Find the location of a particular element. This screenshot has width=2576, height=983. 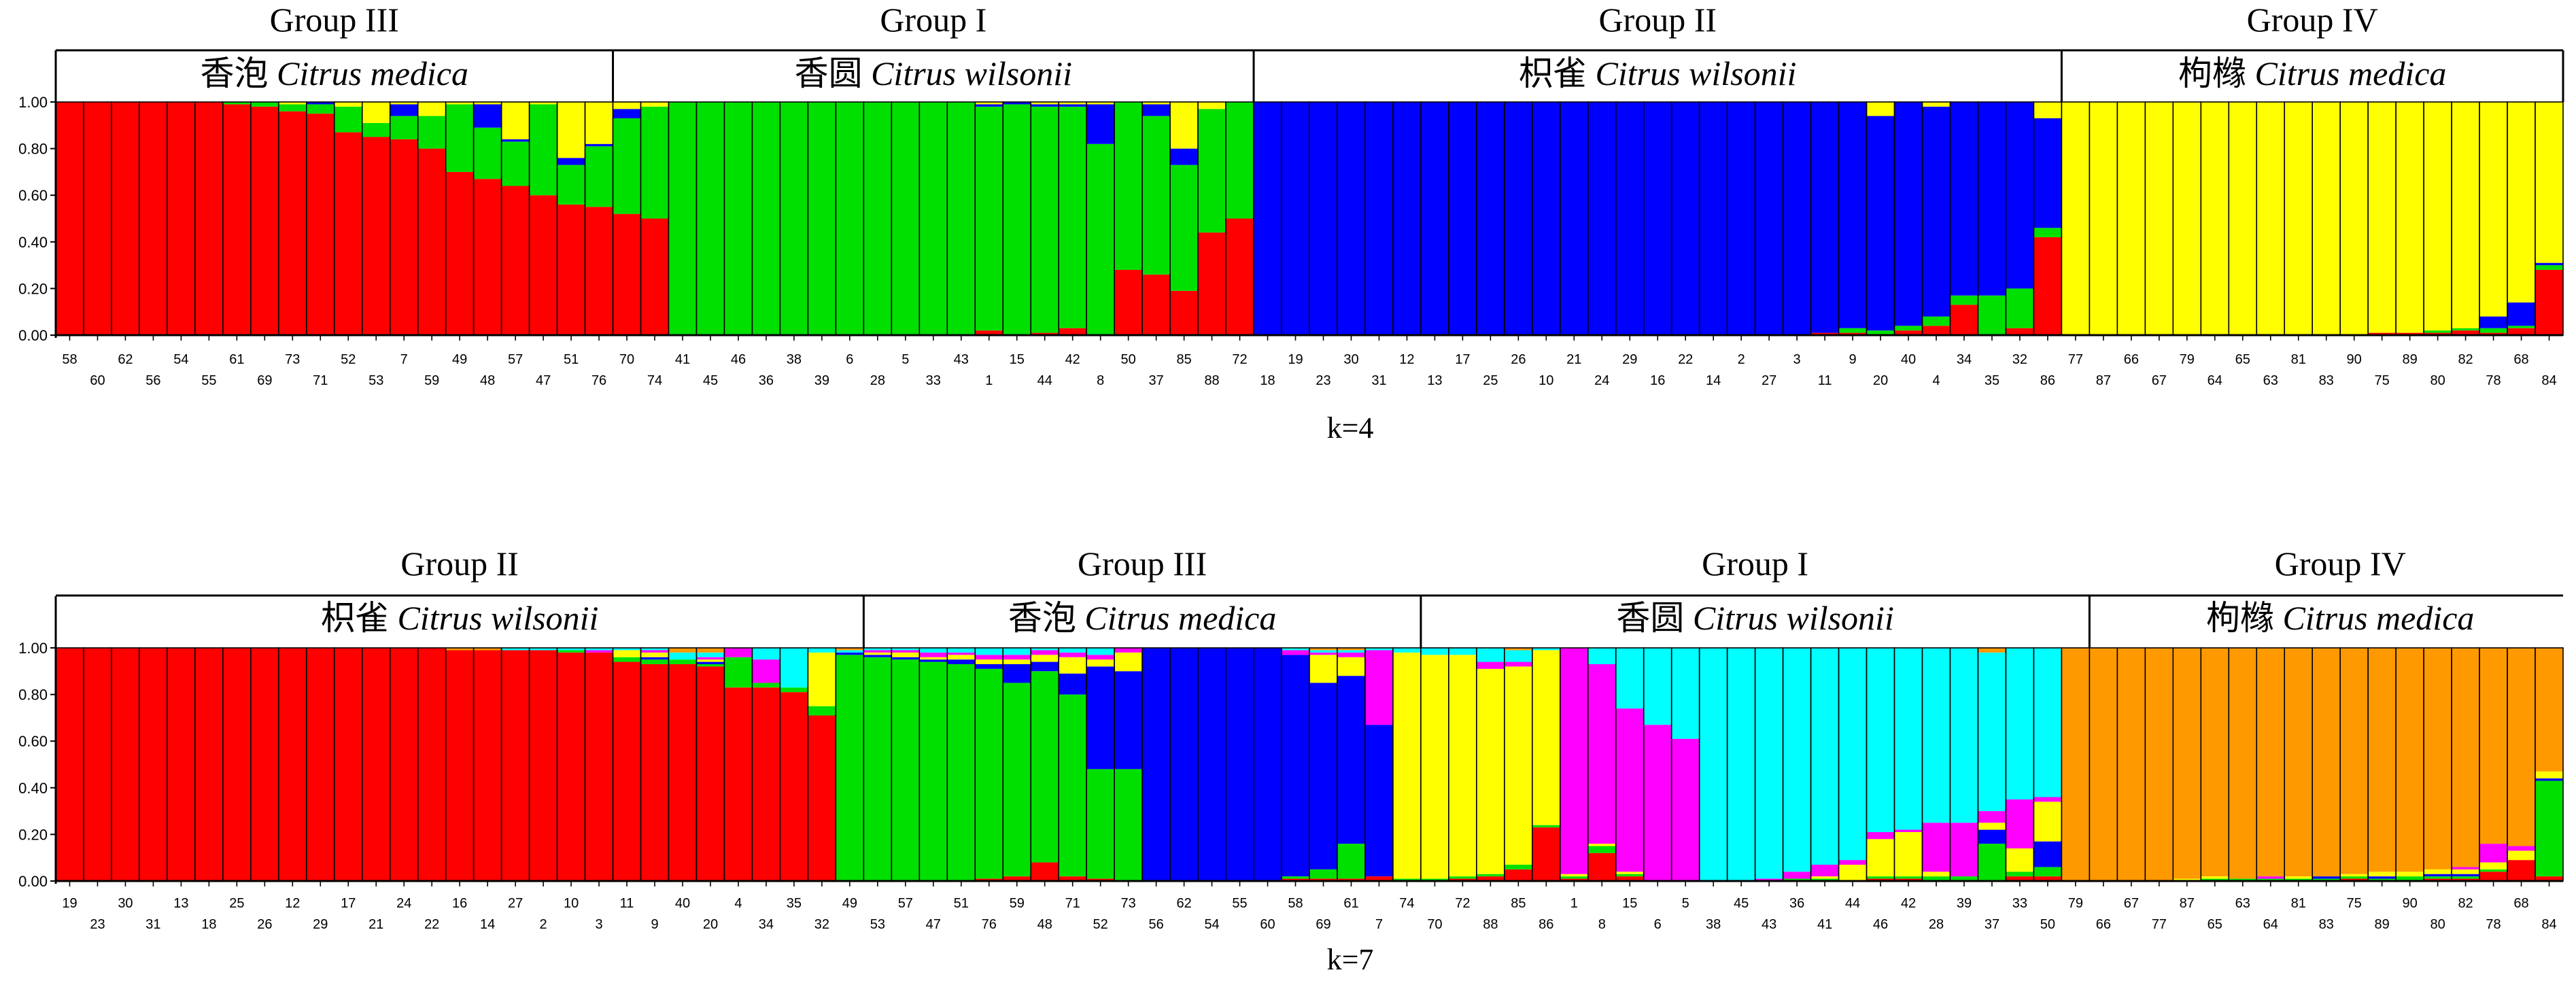

sample-label: 32 is located at coordinates (2019, 360).